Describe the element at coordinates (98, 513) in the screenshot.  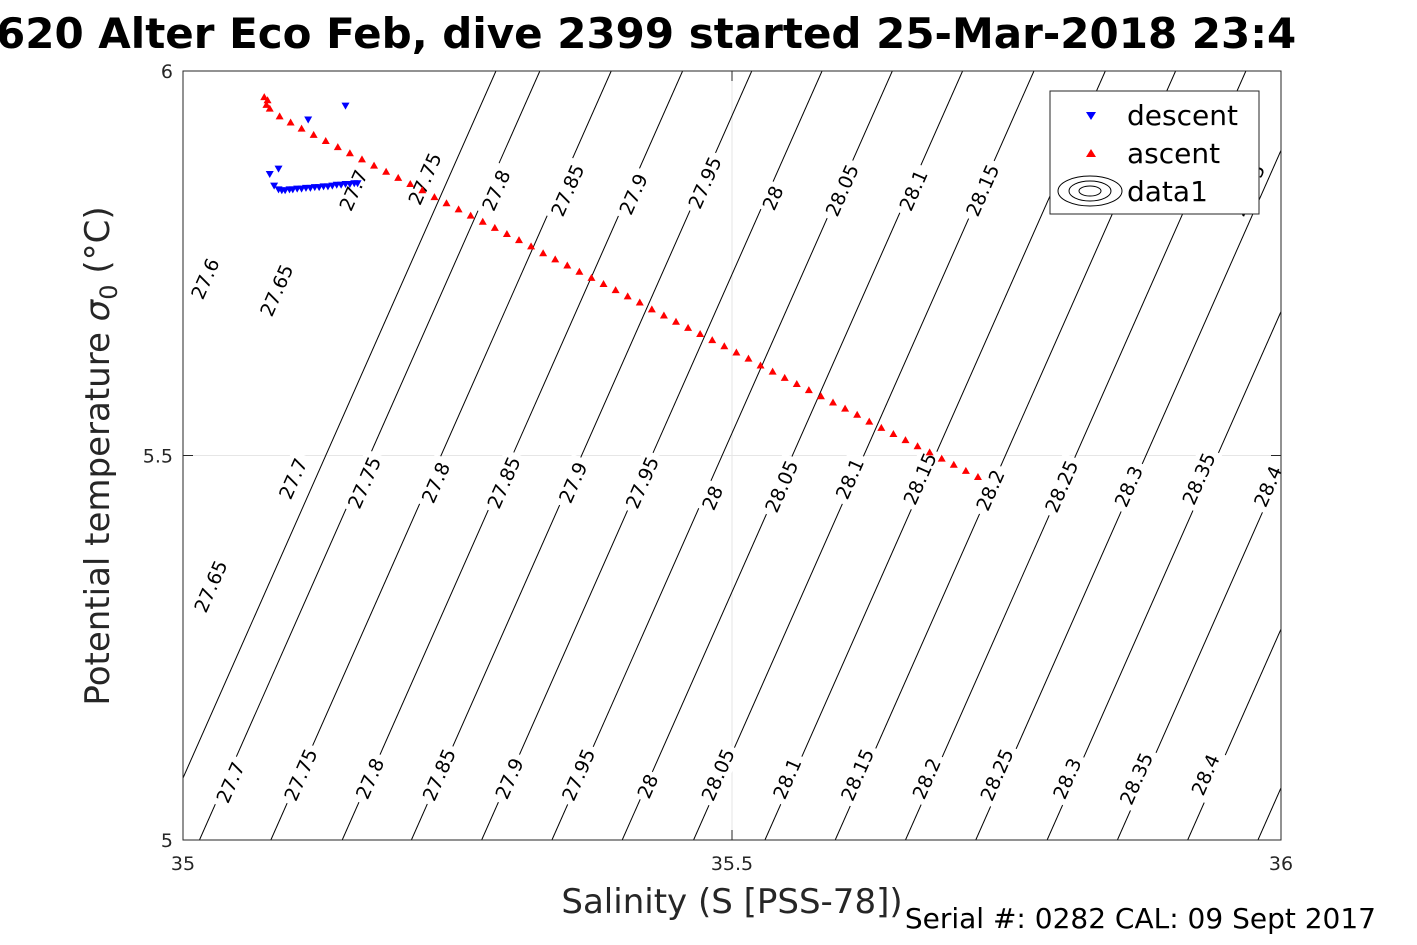
I see `y-axis-label-main: Potential temperature` at that location.